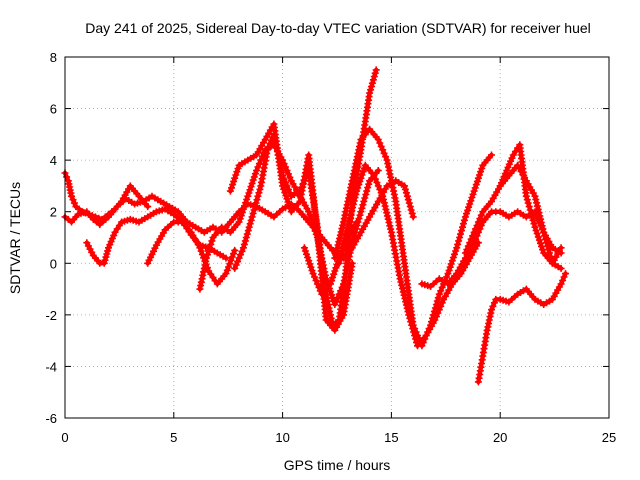  I want to click on x-tick-label: 5, so click(173, 437).